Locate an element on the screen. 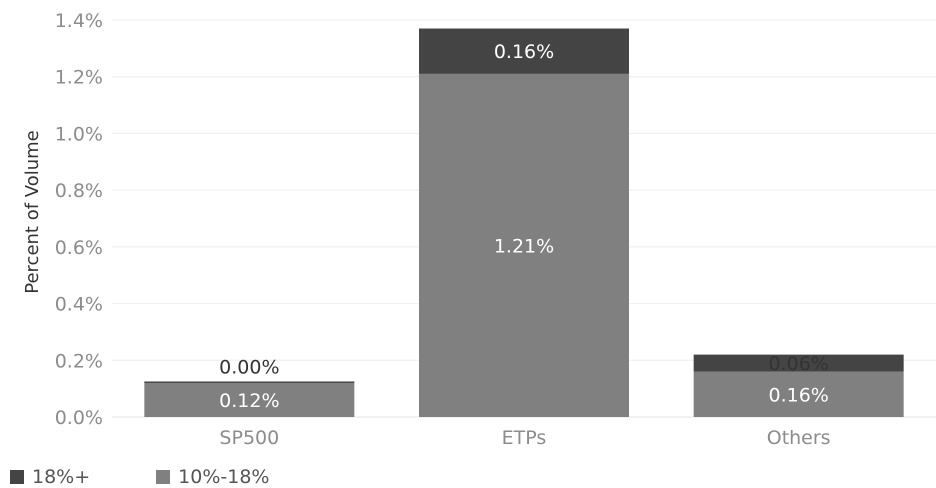 This screenshot has width=936, height=488. legend-item-10-18: 10%-18% is located at coordinates (212, 477).